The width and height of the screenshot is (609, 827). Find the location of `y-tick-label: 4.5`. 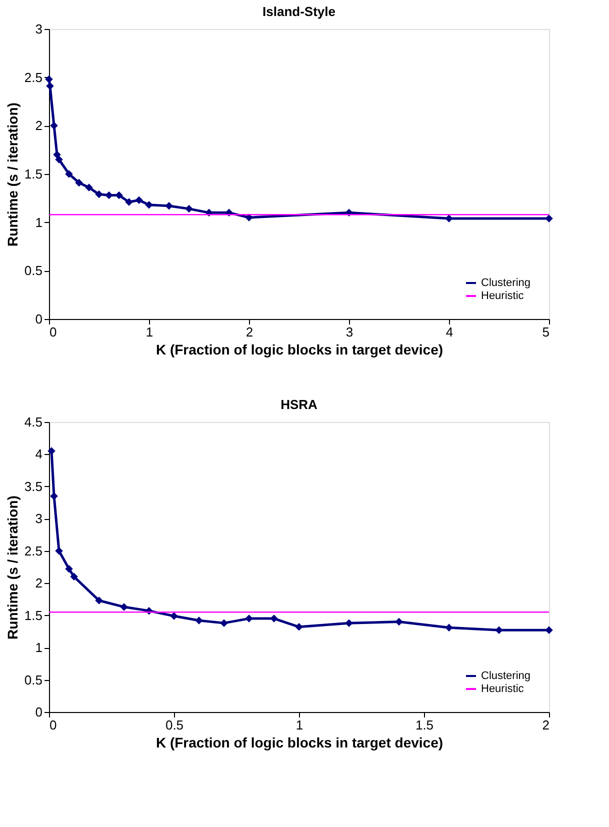

y-tick-label: 4.5 is located at coordinates (33, 422).